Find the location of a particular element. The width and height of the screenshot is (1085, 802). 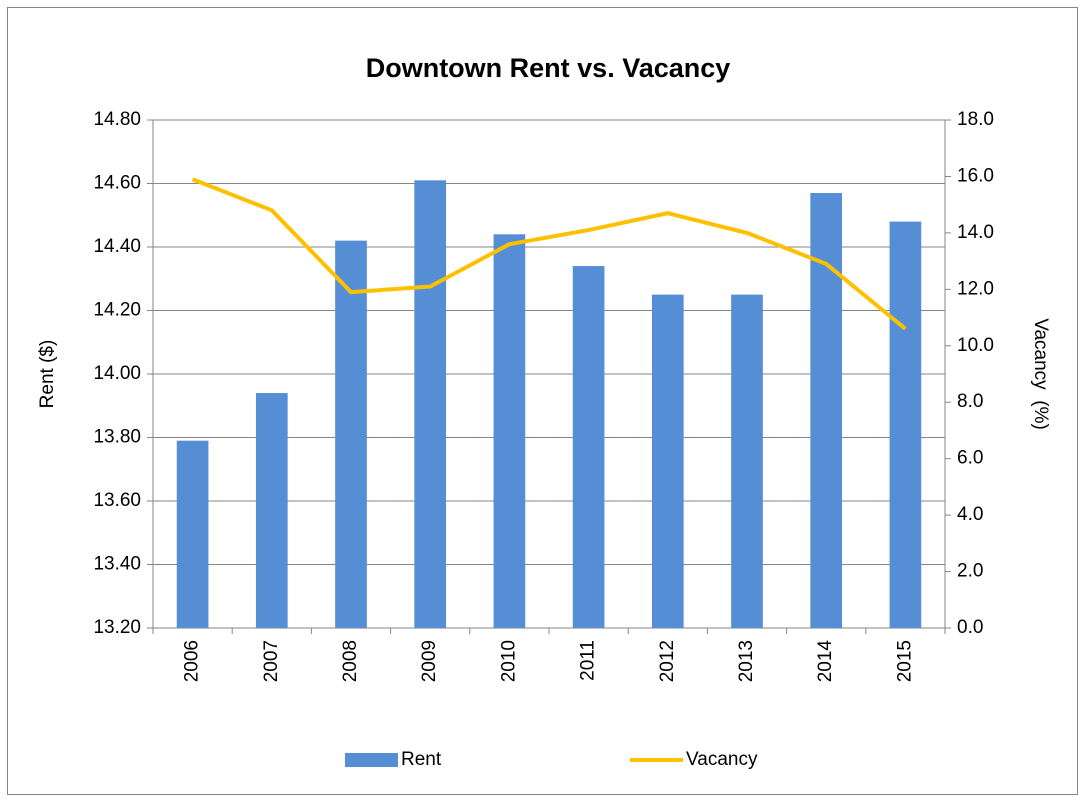

chart-title: Downtown Rent vs. Vacancy is located at coordinates (548, 68).